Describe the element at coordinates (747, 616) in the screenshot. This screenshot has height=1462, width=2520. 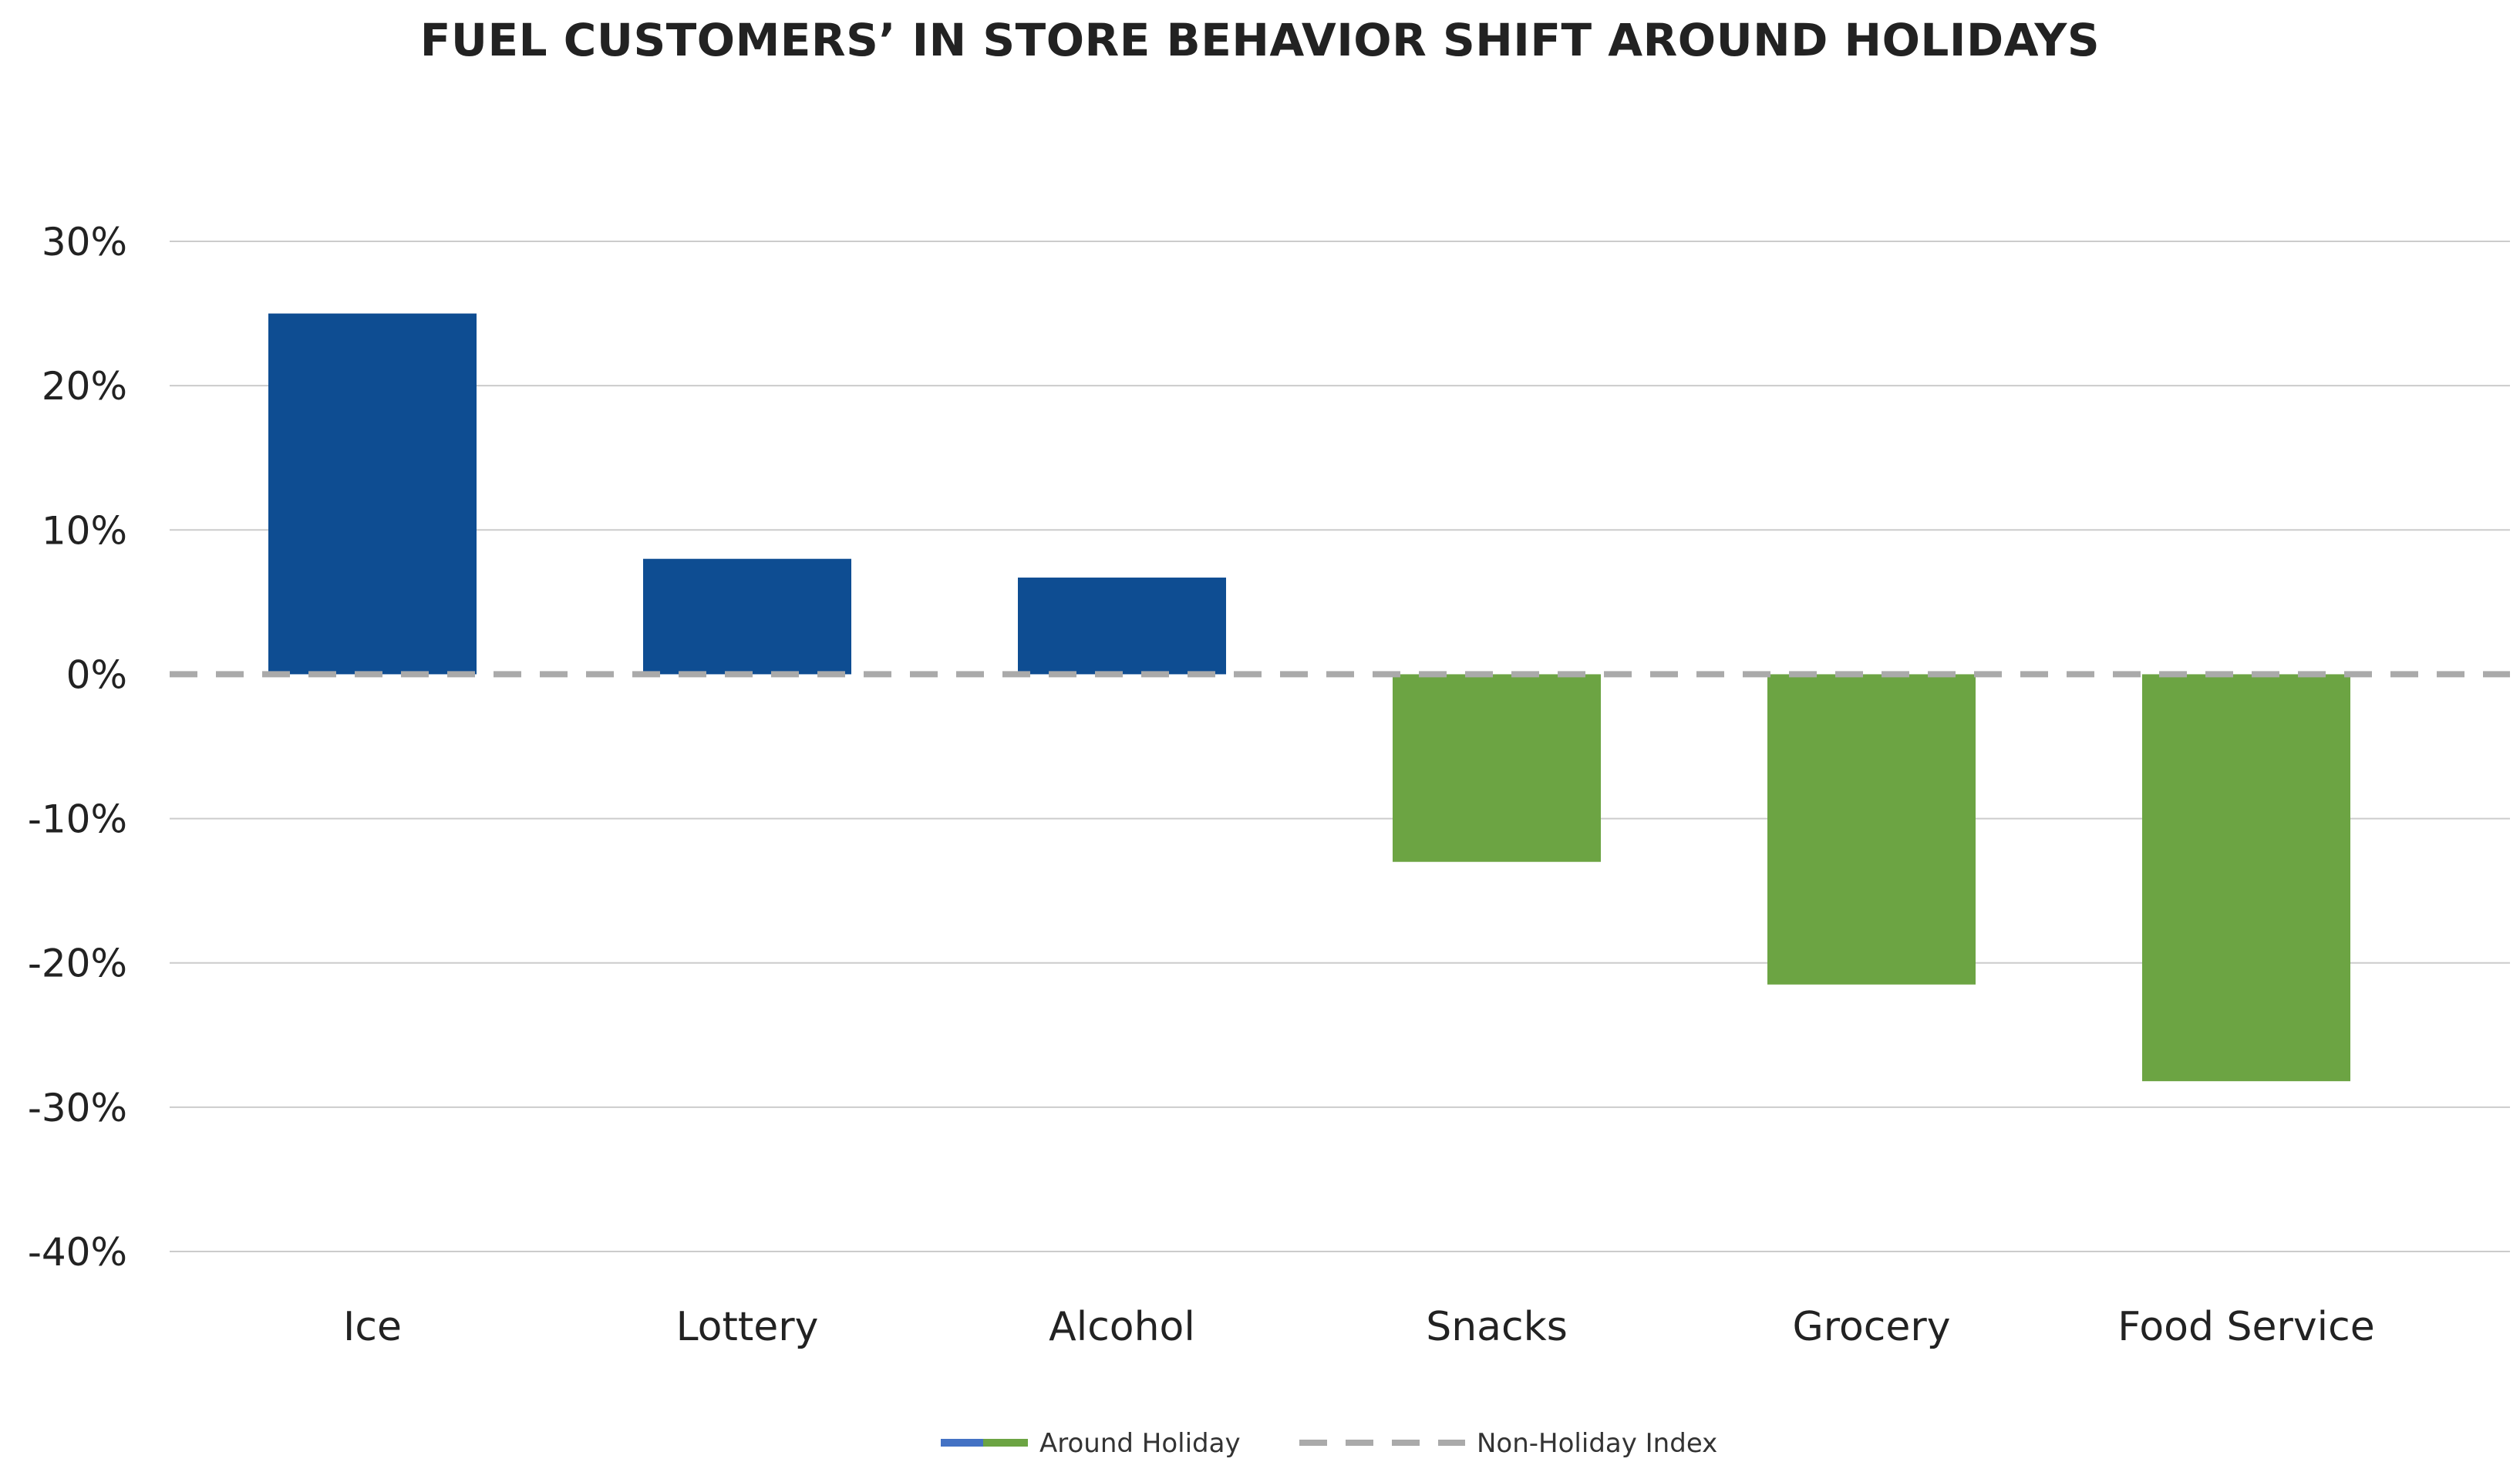
I see `bar-lottery` at that location.